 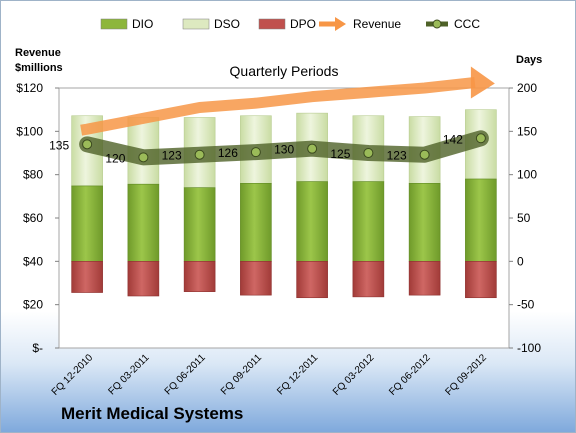 What do you see at coordinates (228, 153) in the screenshot?
I see `ccc-data-label: 126` at bounding box center [228, 153].